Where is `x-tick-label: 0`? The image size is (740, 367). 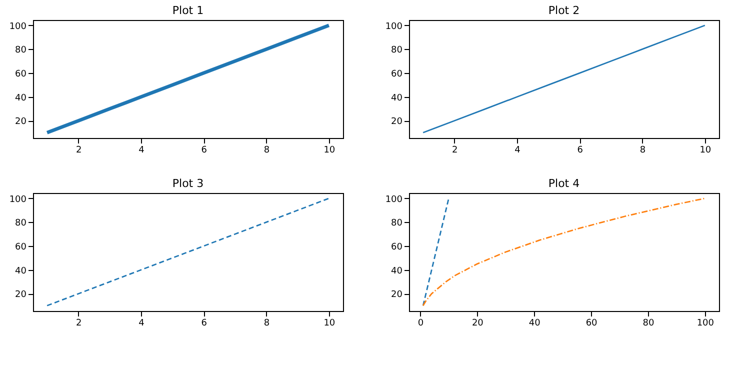 x-tick-label: 0 is located at coordinates (421, 323).